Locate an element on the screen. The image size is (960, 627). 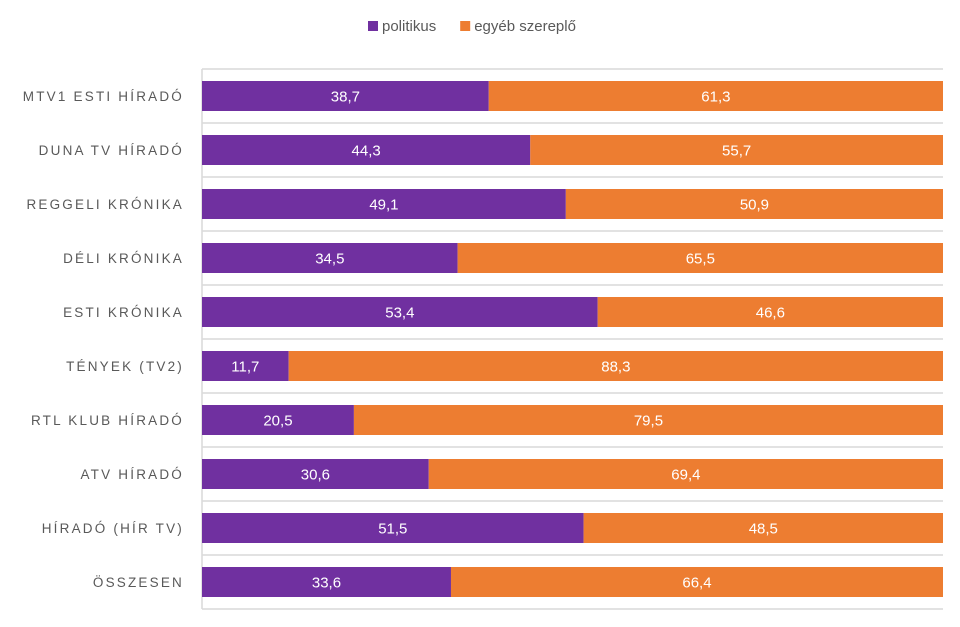
data-label: 33,6 is located at coordinates (326, 583).